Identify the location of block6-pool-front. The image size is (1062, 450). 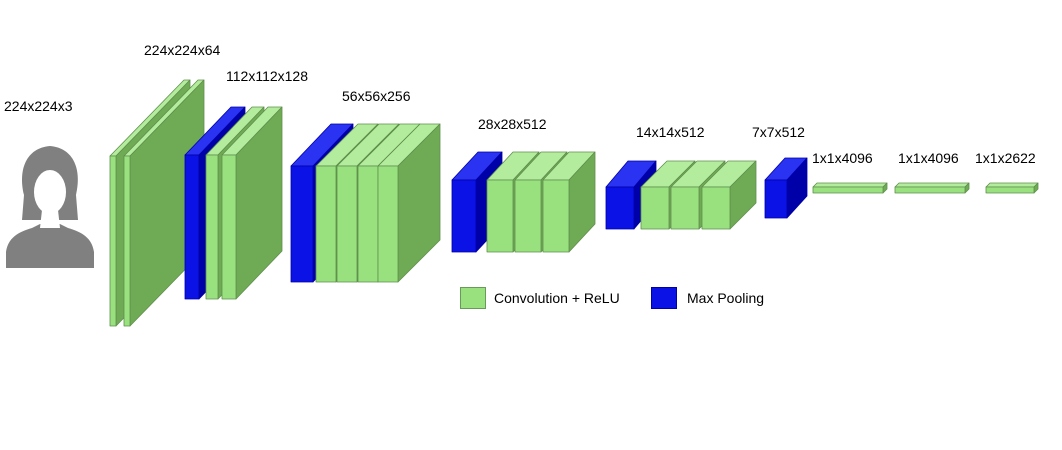
(776, 199).